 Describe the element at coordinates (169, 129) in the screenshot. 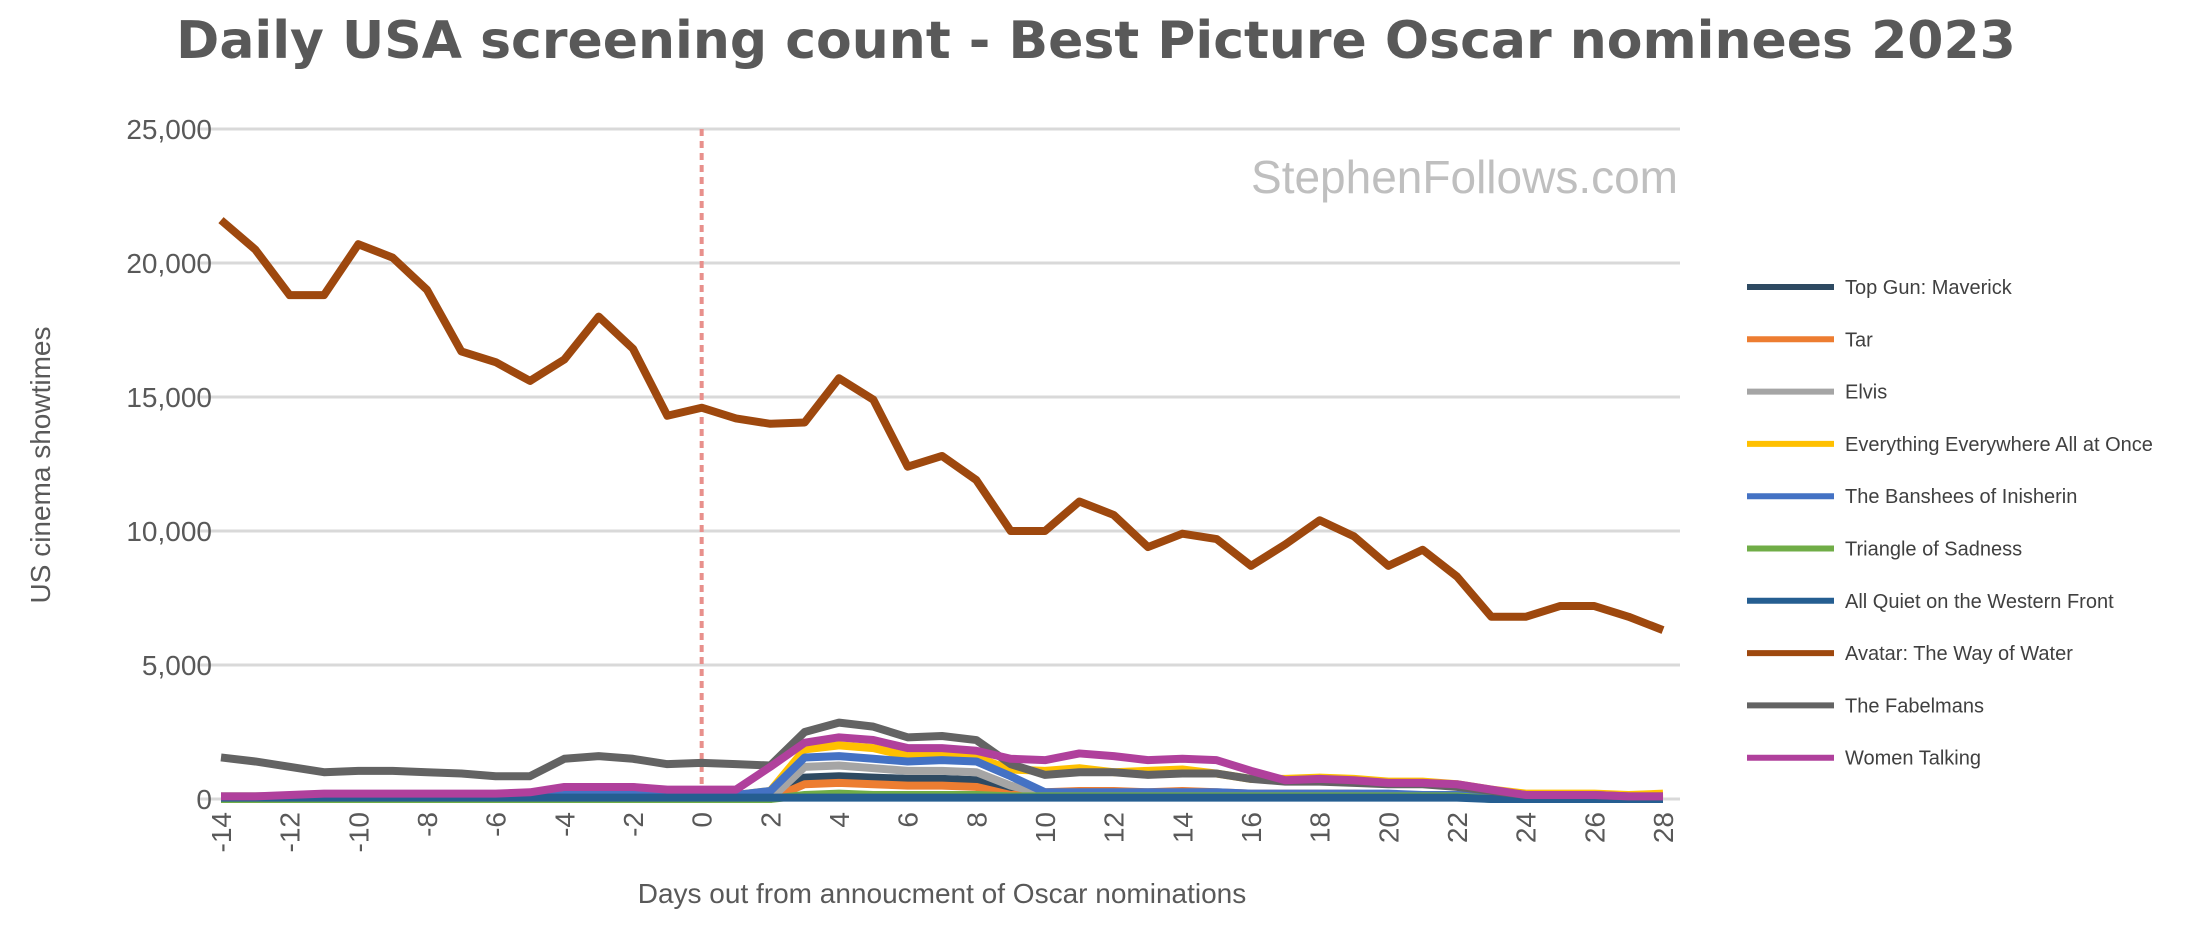

I see `y-tick-label: 25,000` at that location.